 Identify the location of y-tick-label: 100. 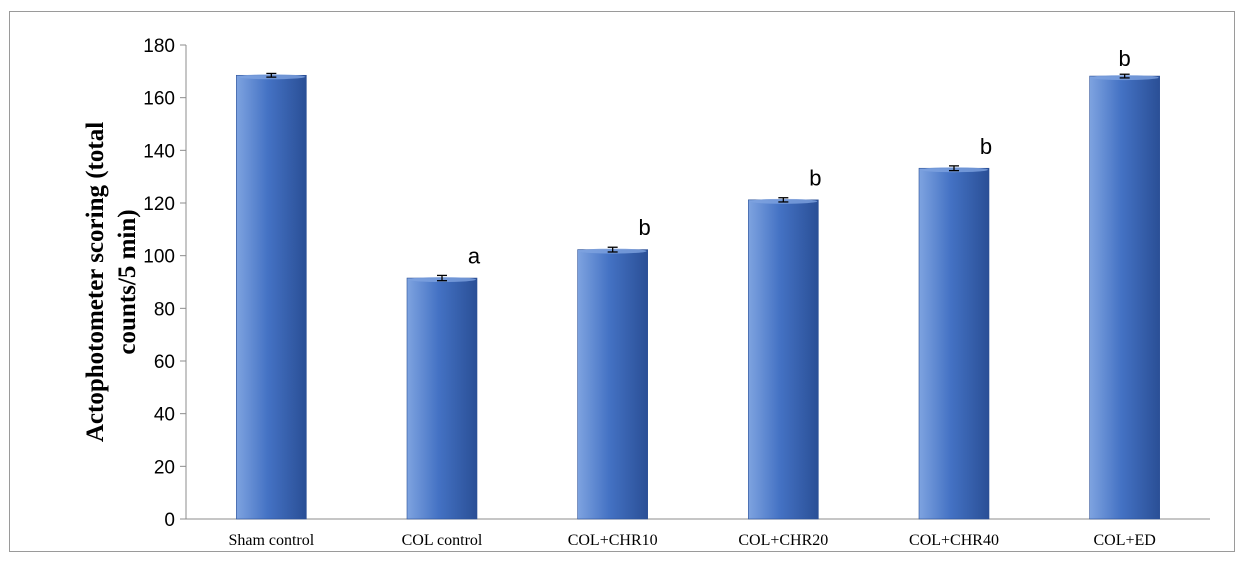
(159, 257).